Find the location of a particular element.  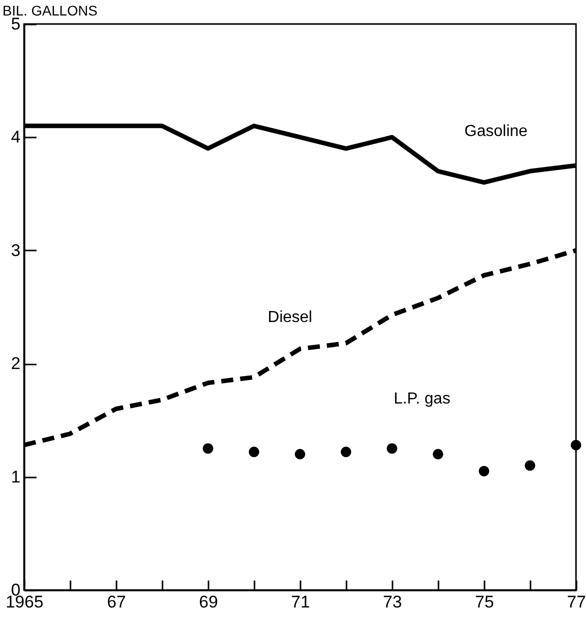

x-tick-label: 69 is located at coordinates (208, 602).